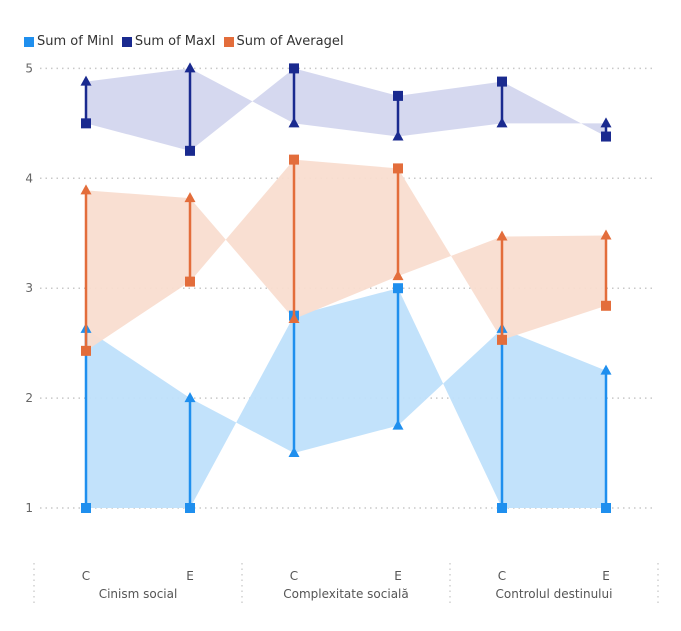 This screenshot has width=681, height=631. I want to click on start-marker-series2-pt4, so click(502, 339).